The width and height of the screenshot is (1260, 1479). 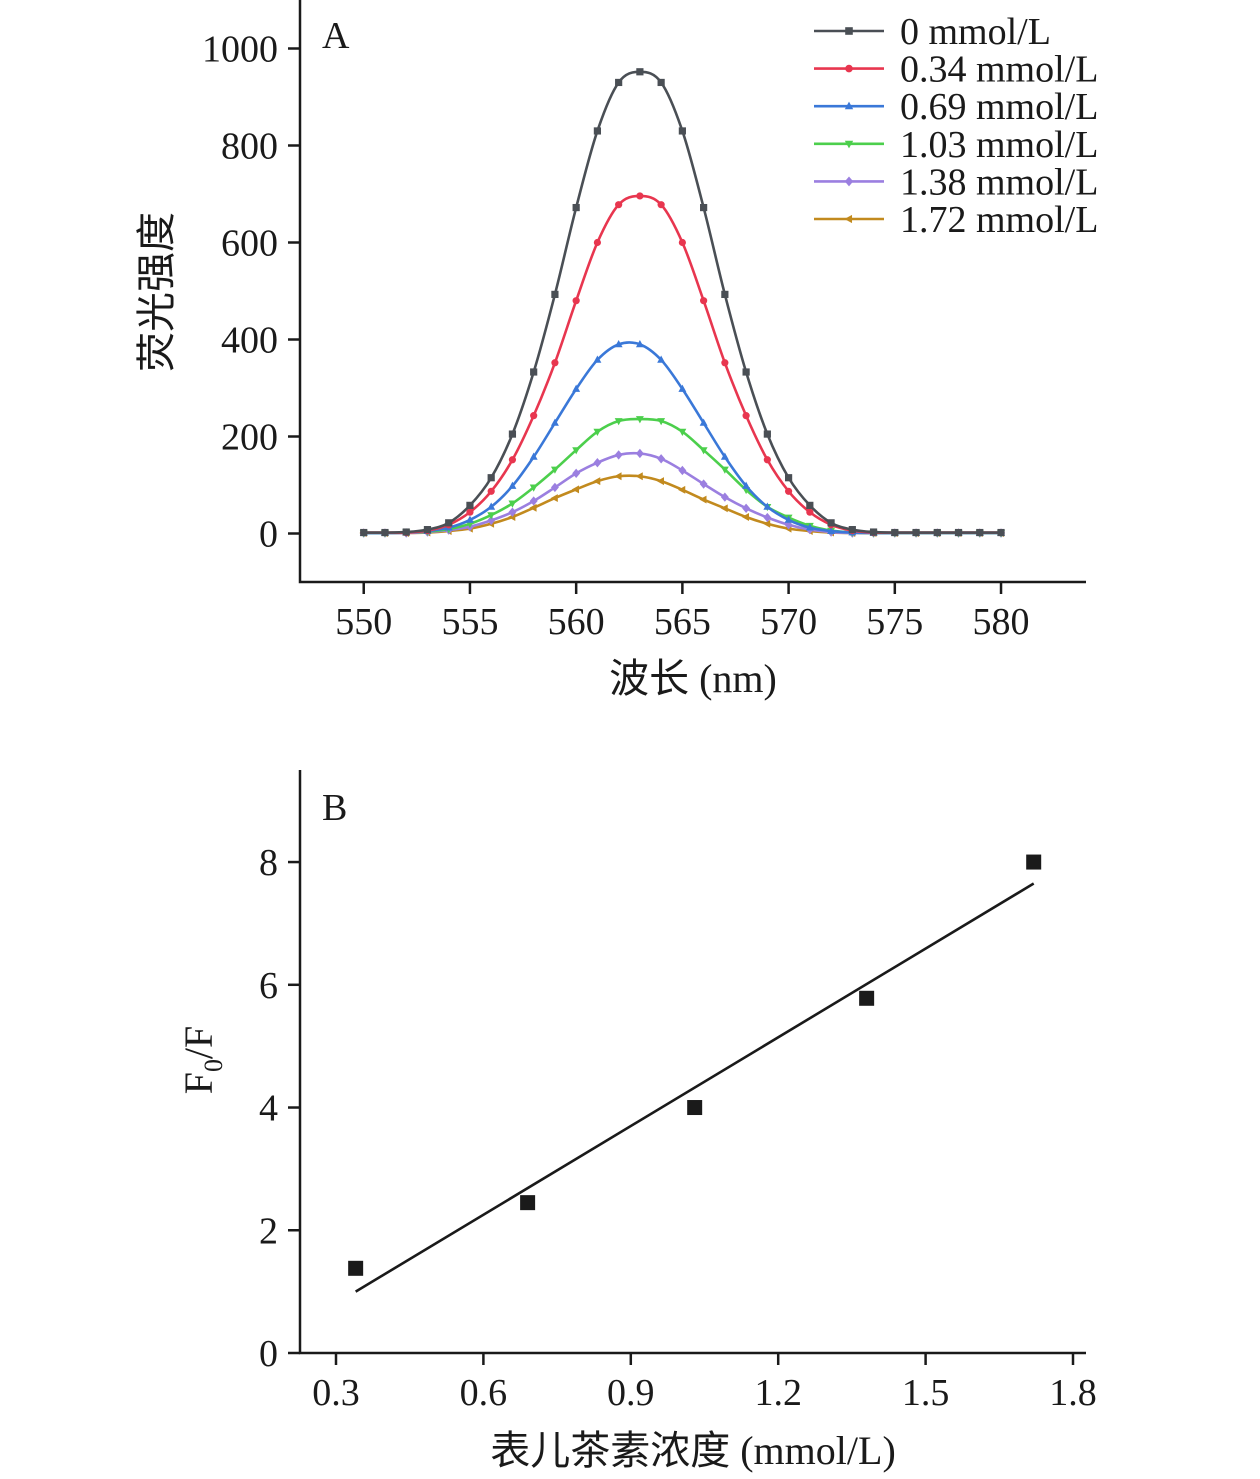 I want to click on x-tick-label: 560, so click(x=576, y=622).